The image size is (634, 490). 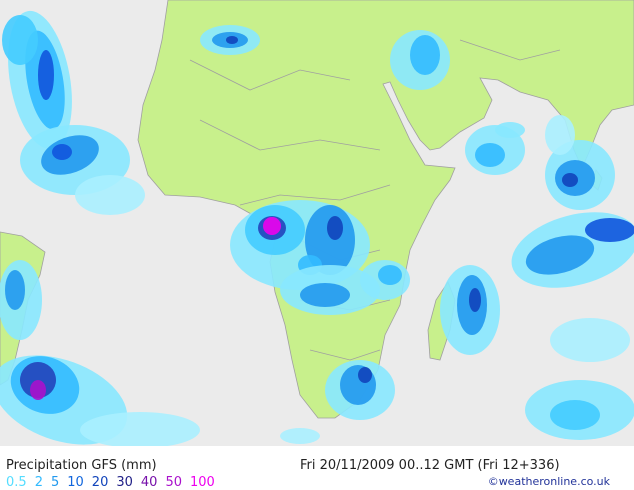 I want to click on legend-level: 0.5, so click(x=16, y=482).